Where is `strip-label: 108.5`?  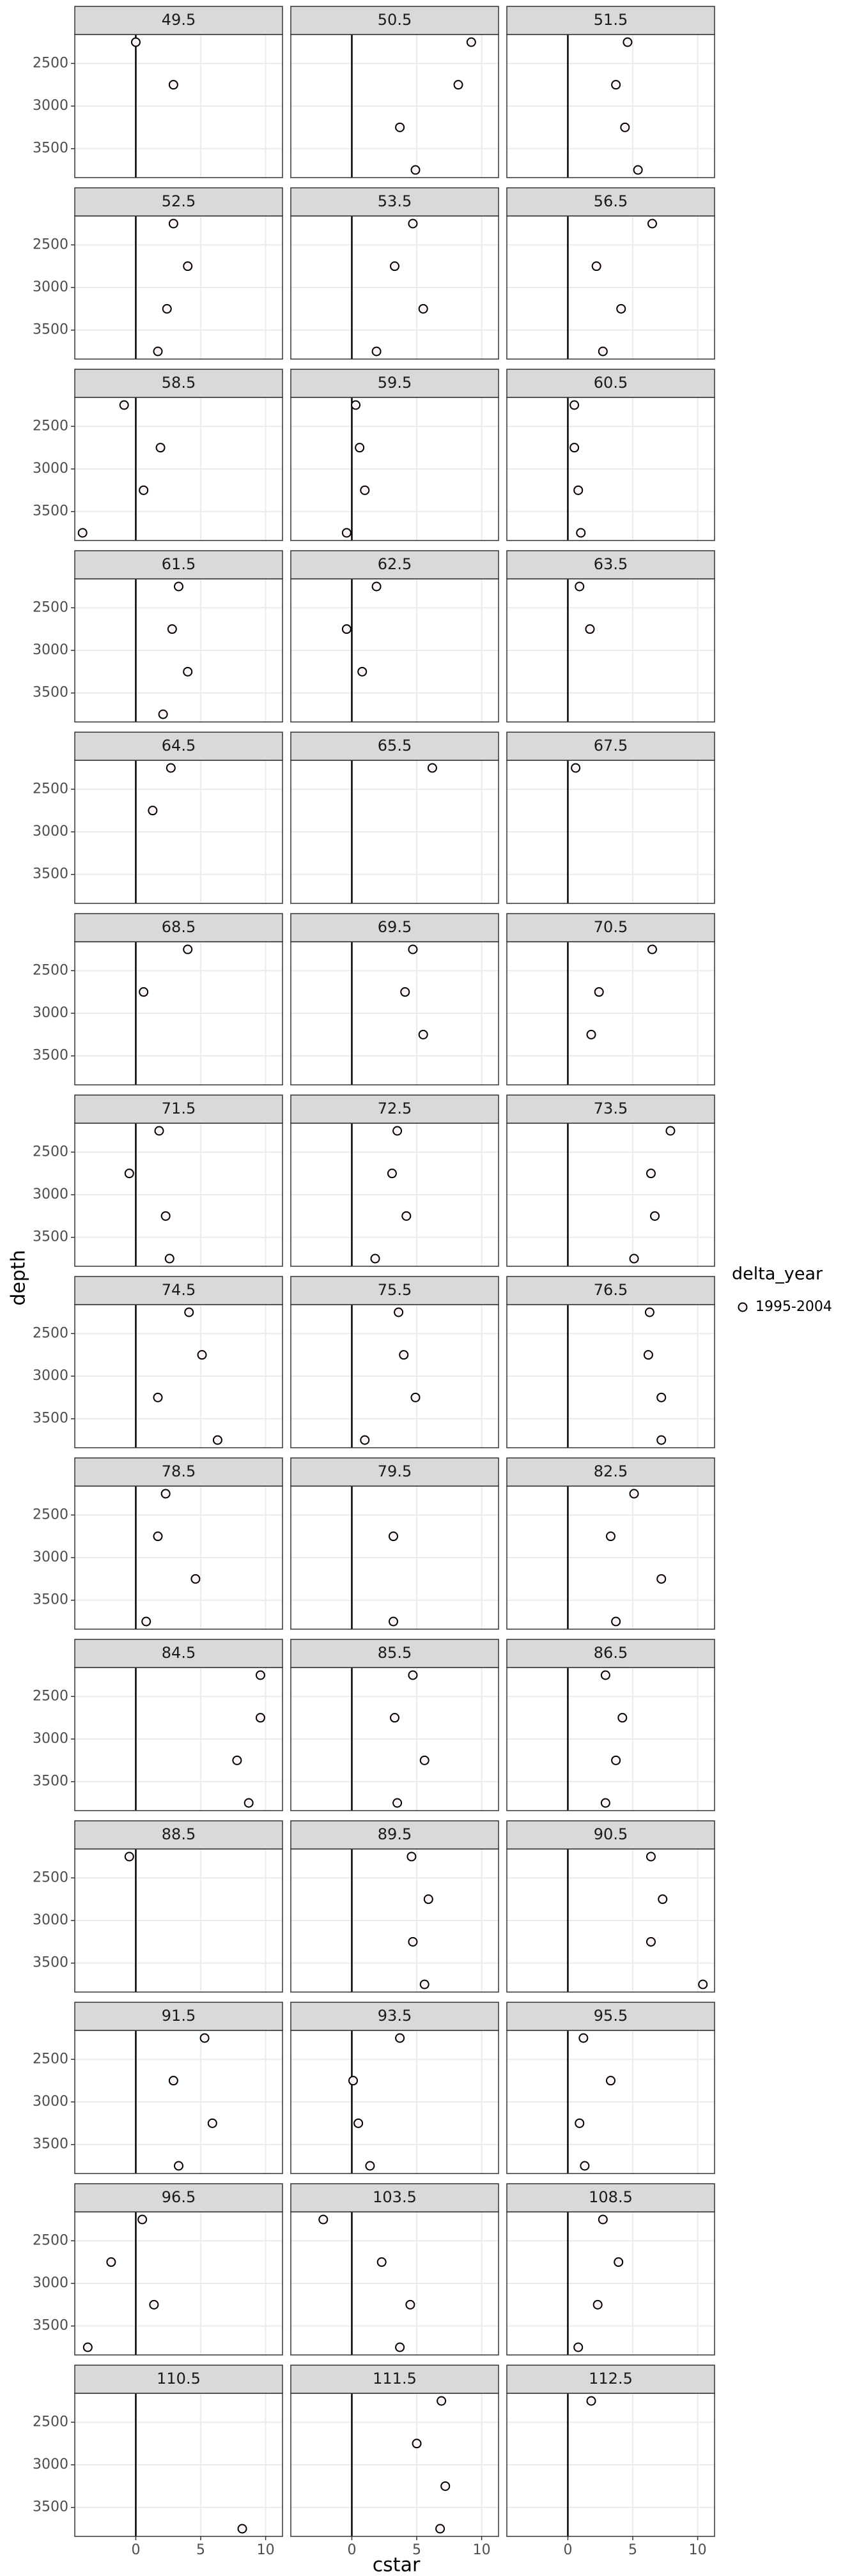 strip-label: 108.5 is located at coordinates (611, 2197).